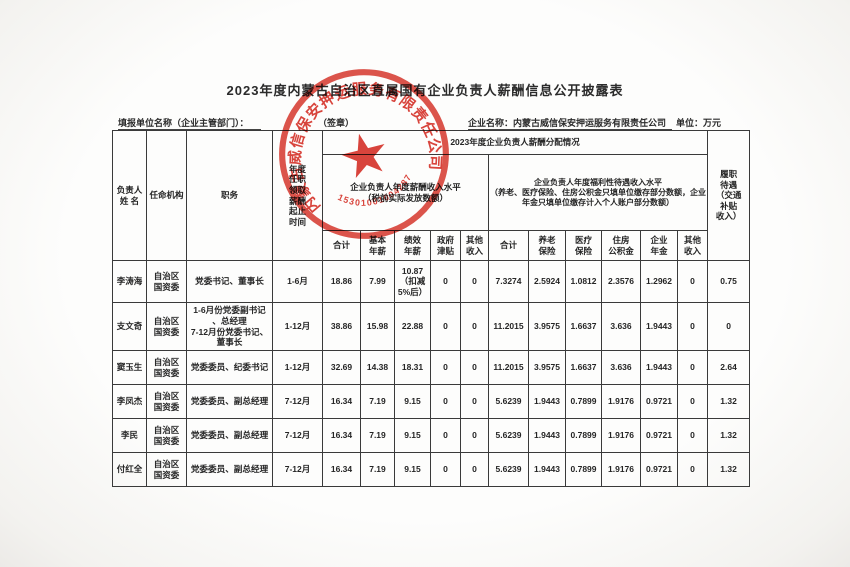 Image resolution: width=850 pixels, height=567 pixels. What do you see at coordinates (474, 245) in the screenshot?
I see `header-other-income: 其他 收入` at bounding box center [474, 245].